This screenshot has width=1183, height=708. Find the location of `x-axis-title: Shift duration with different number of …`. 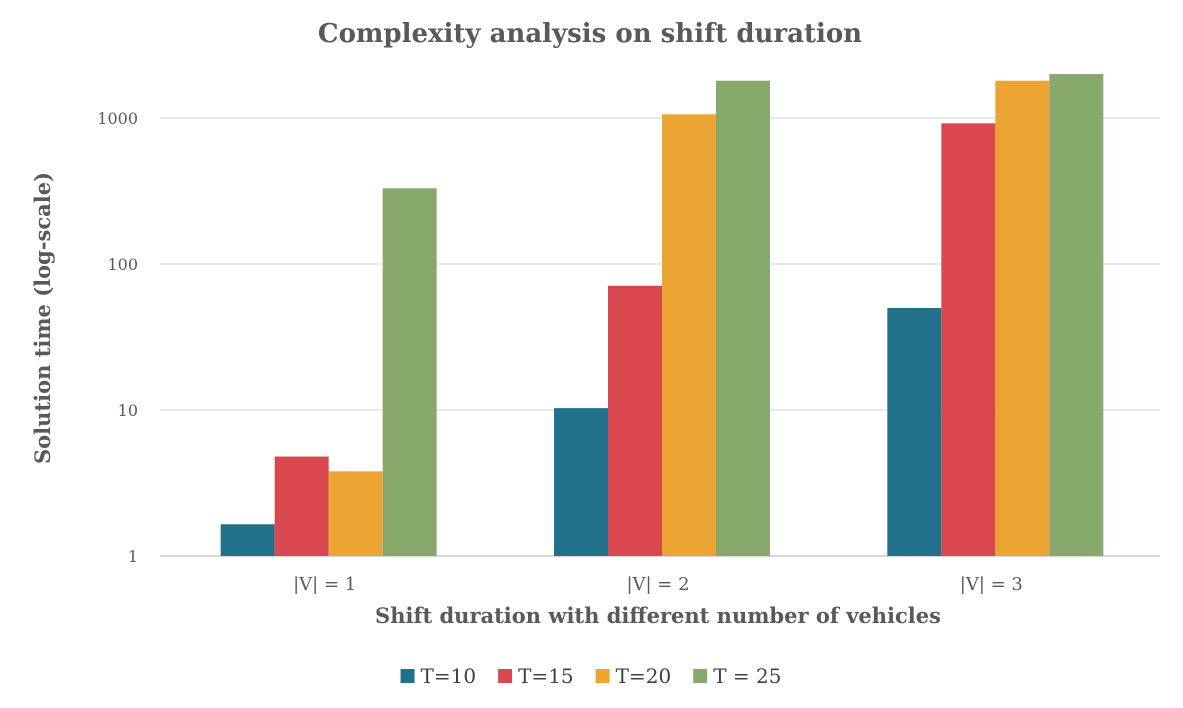

x-axis-title: Shift duration with different number of … is located at coordinates (658, 615).